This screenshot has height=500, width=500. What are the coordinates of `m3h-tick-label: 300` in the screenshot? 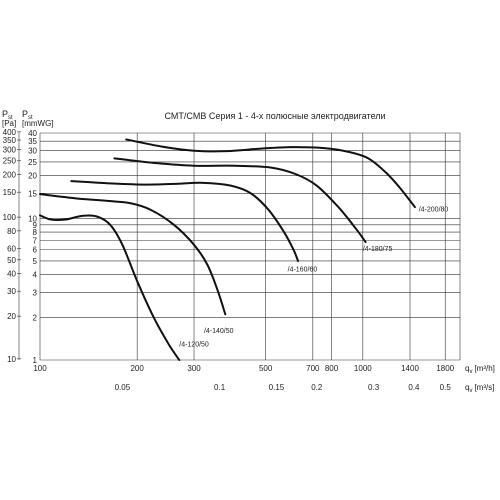 It's located at (194, 368).